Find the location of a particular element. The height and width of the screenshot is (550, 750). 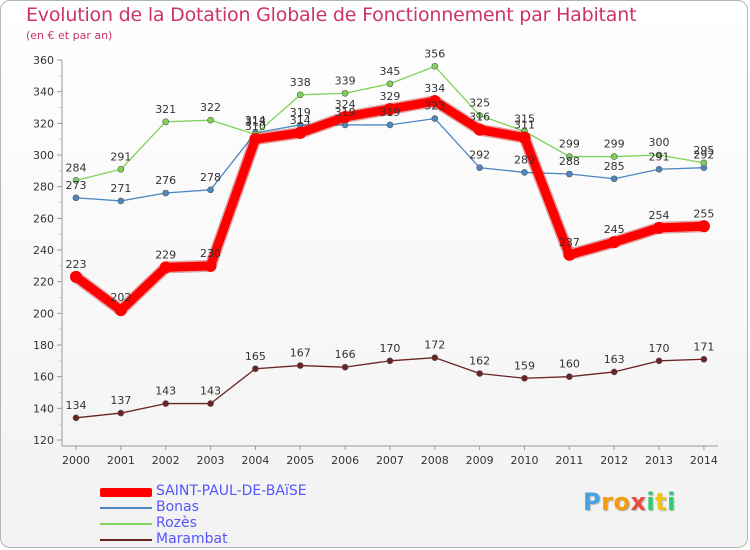

y-tick-label: 260 is located at coordinates (43, 218).